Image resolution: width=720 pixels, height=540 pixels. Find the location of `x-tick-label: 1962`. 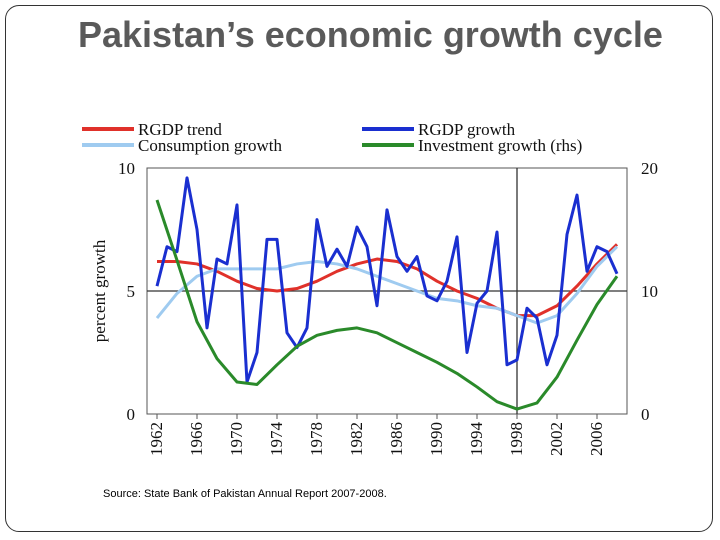

x-tick-label: 1962 is located at coordinates (156, 439).